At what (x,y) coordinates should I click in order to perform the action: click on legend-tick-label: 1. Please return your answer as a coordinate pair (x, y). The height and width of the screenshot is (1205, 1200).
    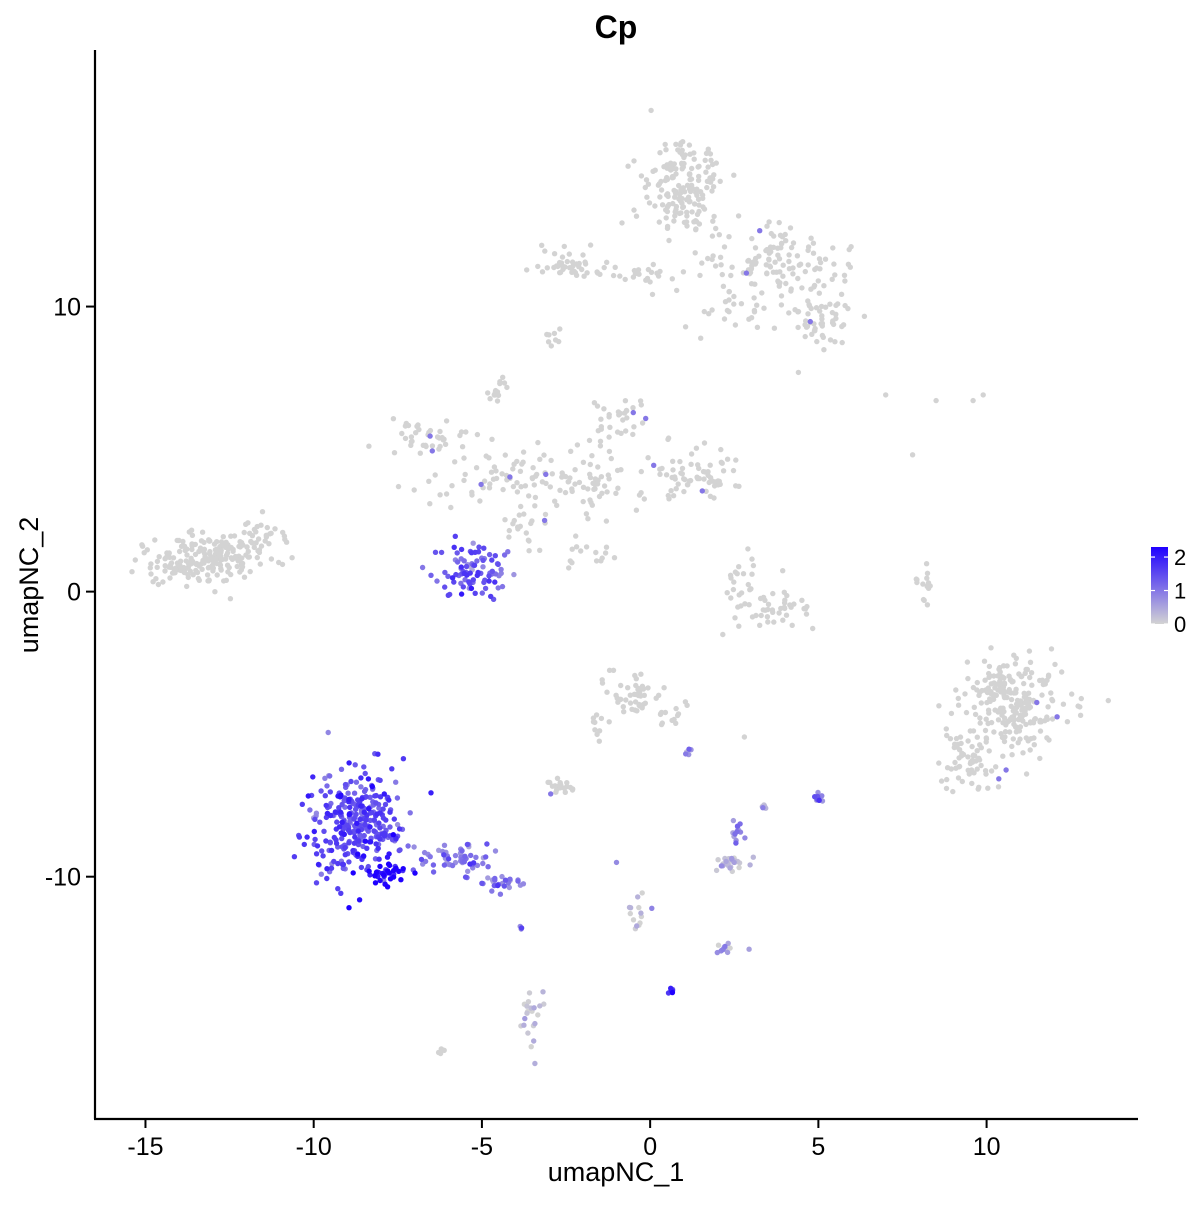
    Looking at the image, I should click on (1180, 591).